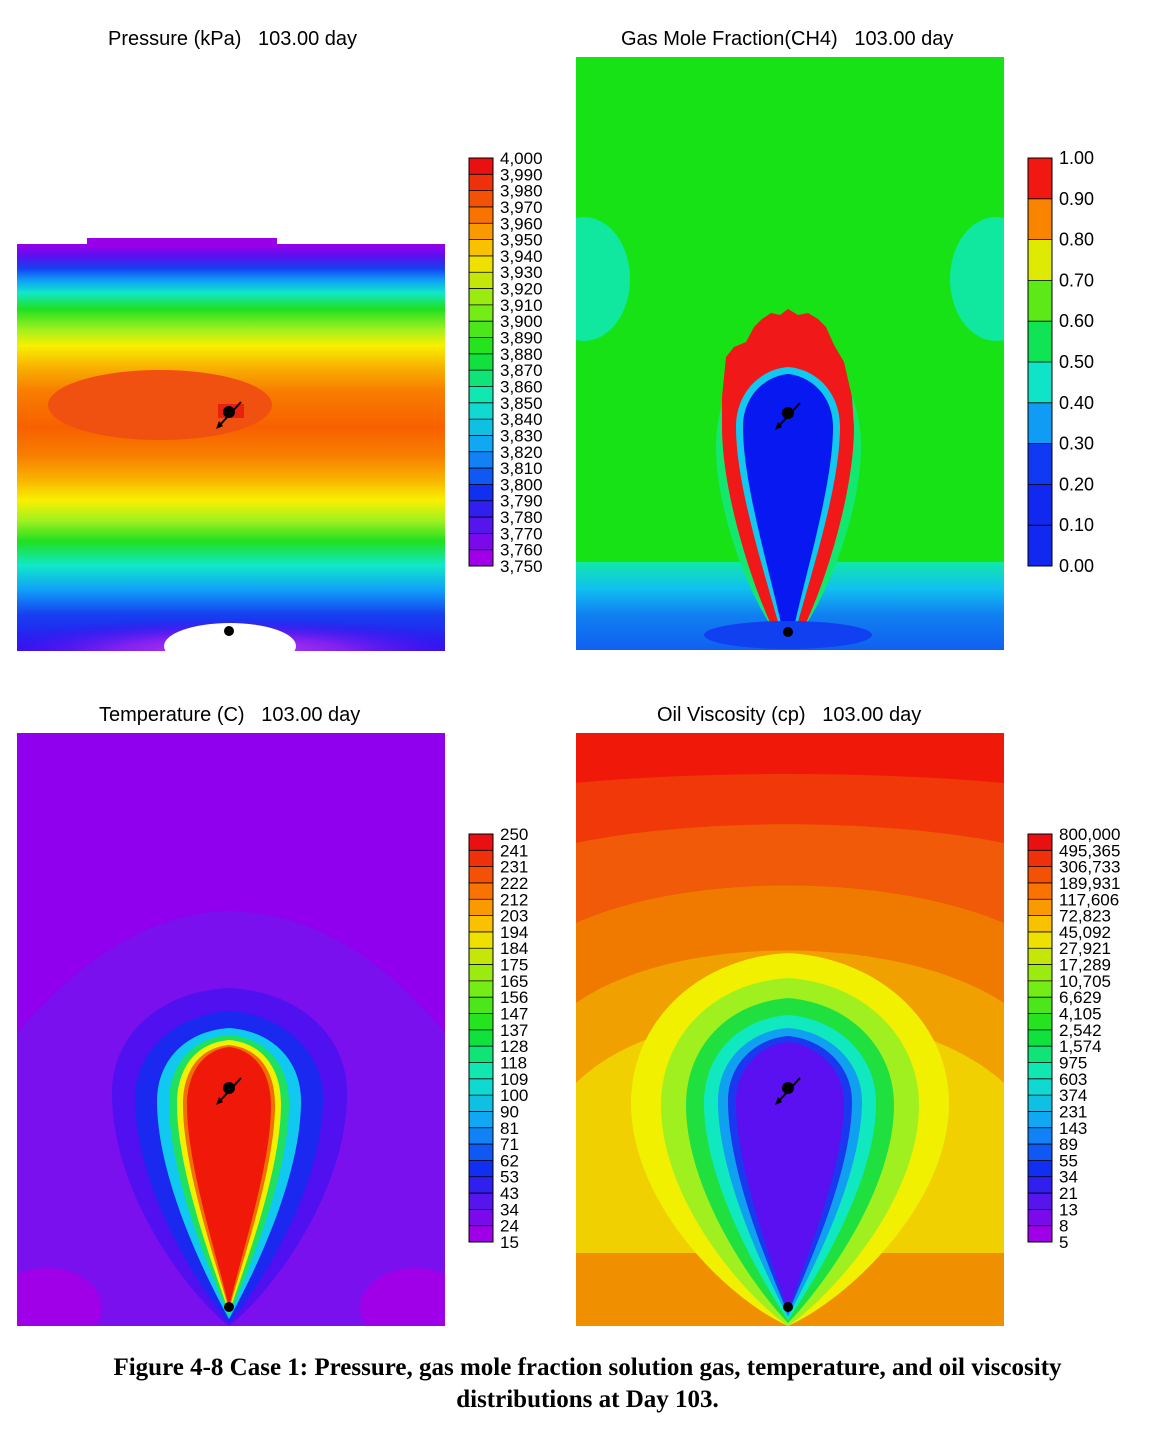 This screenshot has width=1175, height=1448. Describe the element at coordinates (514, 1014) in the screenshot. I see `legend-label: 147` at that location.